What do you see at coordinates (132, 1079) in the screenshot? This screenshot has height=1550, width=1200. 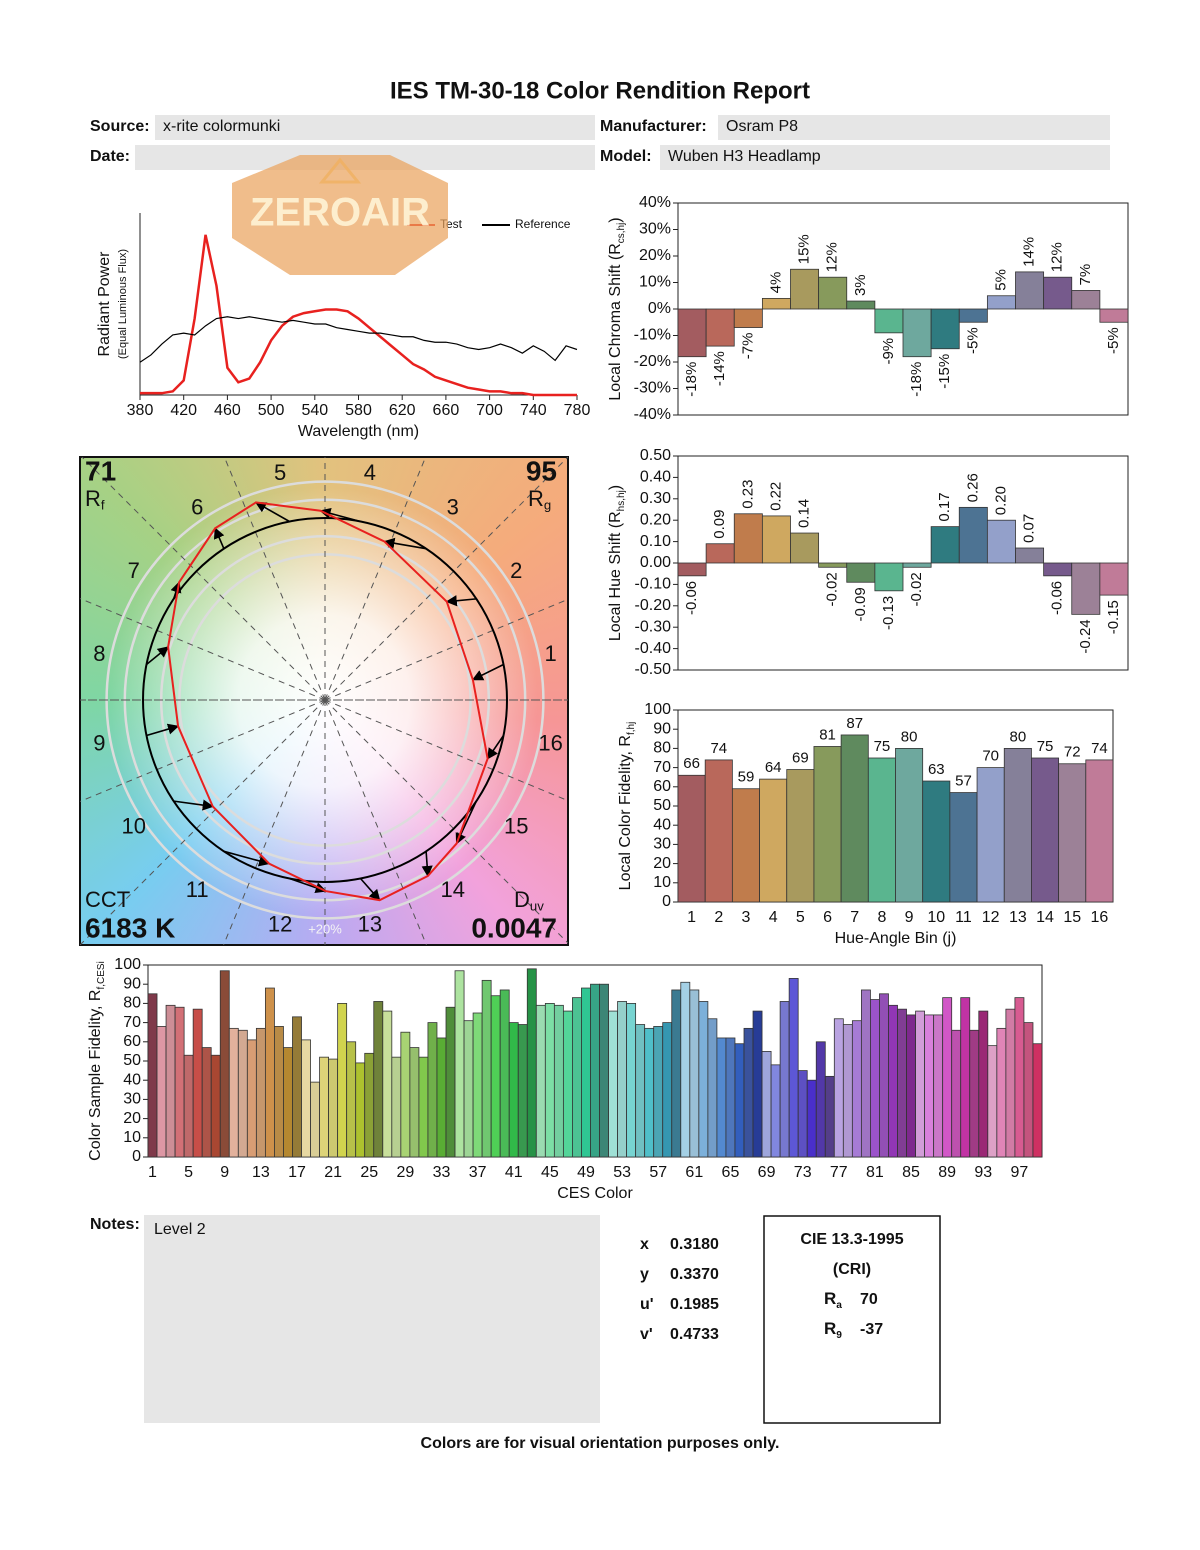 I see `y-tick-label: 40` at bounding box center [132, 1079].